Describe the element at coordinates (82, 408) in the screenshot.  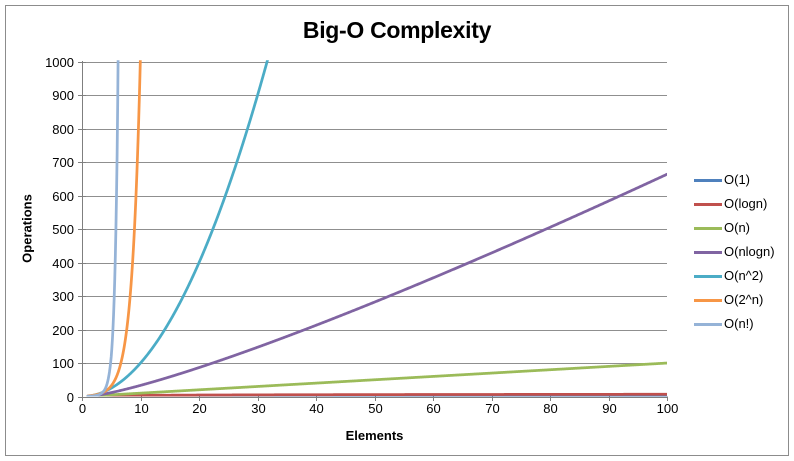
I see `x-tick-label: 0` at that location.